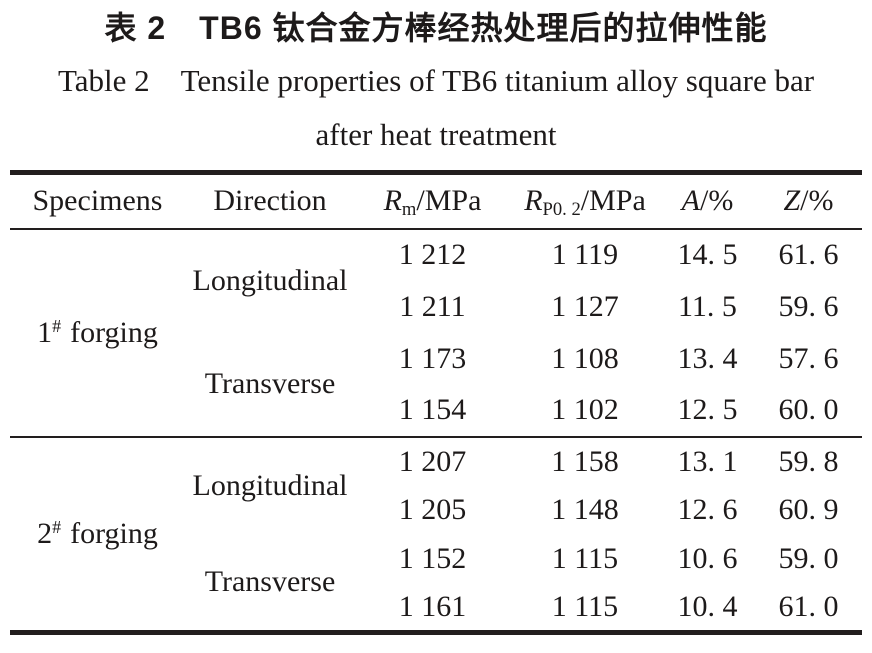 The height and width of the screenshot is (653, 872). What do you see at coordinates (432, 409) in the screenshot?
I see `rm-value-cell: 1 154` at bounding box center [432, 409].